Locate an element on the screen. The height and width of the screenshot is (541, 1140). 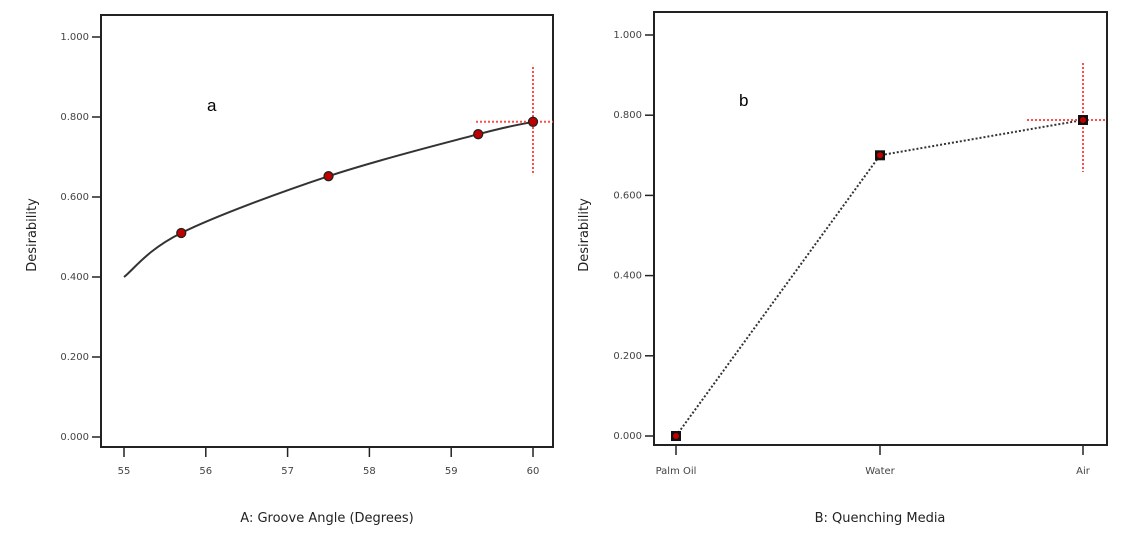
x-tick-label-a: 60 is located at coordinates (533, 471).